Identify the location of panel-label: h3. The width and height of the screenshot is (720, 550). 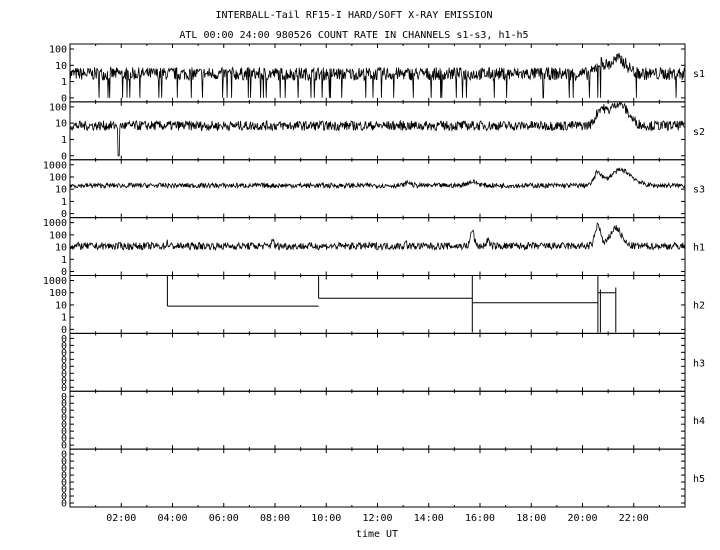
(699, 363).